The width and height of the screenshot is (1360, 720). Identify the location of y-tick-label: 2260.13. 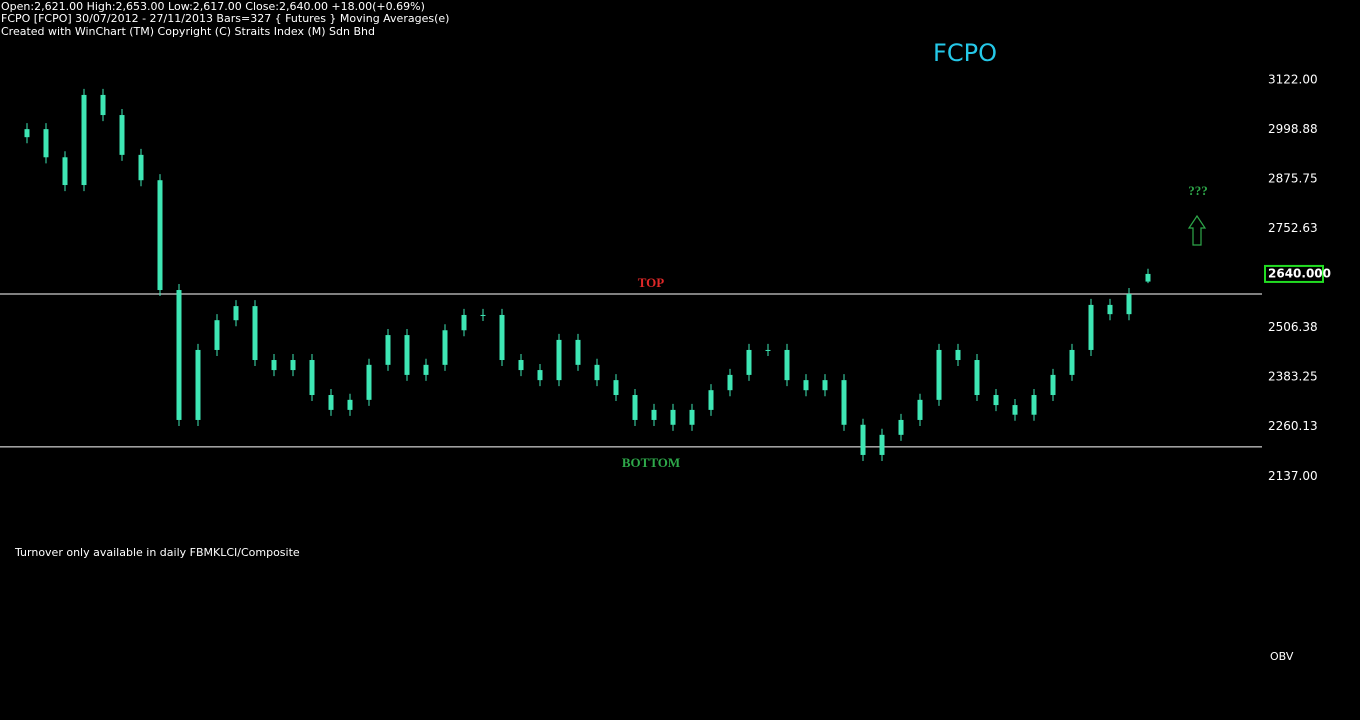
(1293, 426).